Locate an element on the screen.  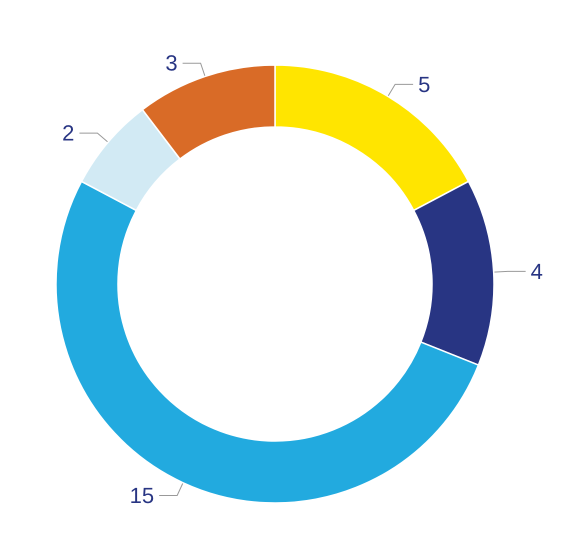
data-label: 2 is located at coordinates (68, 133).